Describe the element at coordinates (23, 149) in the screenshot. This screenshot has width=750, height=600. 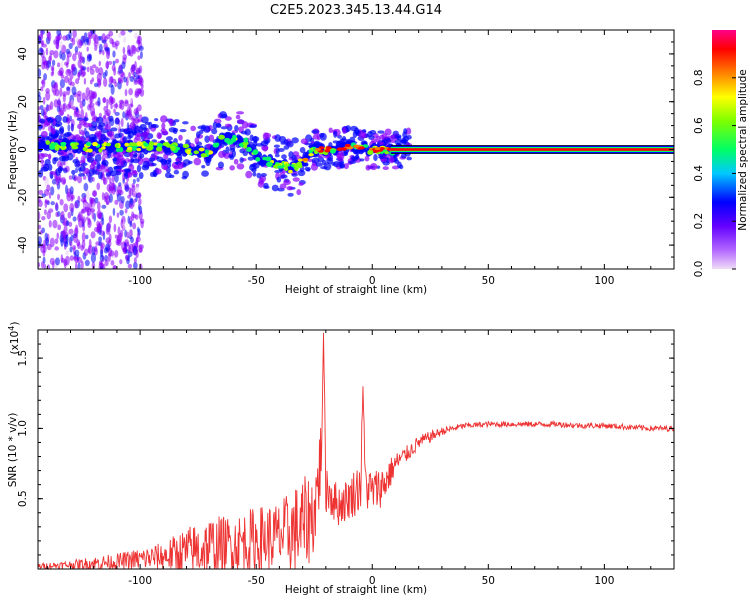
I see `spectrogram-y-tick-label: 0` at that location.